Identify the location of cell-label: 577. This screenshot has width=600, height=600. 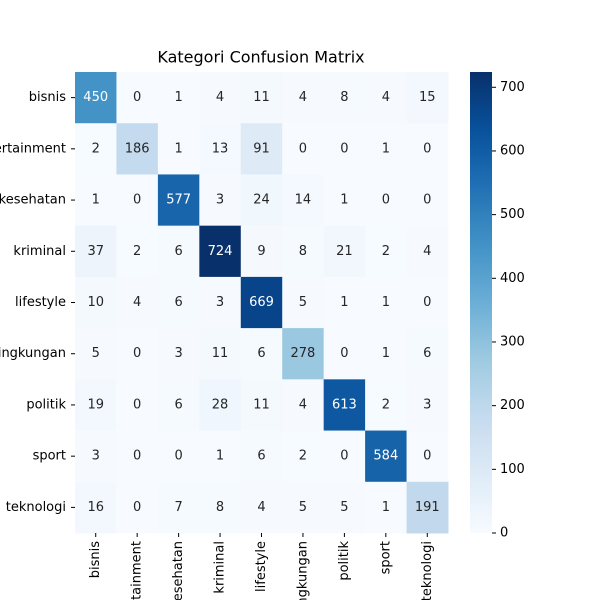
(178, 200).